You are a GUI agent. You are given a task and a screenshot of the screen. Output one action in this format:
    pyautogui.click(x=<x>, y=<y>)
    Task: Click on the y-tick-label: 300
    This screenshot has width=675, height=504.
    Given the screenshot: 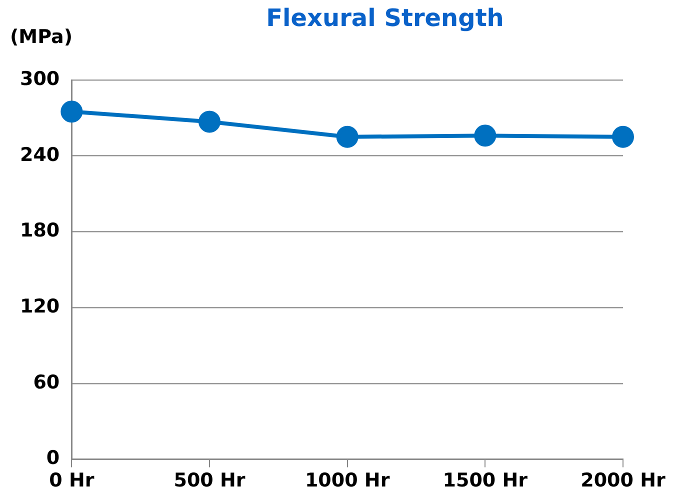 What is the action you would take?
    pyautogui.click(x=40, y=79)
    